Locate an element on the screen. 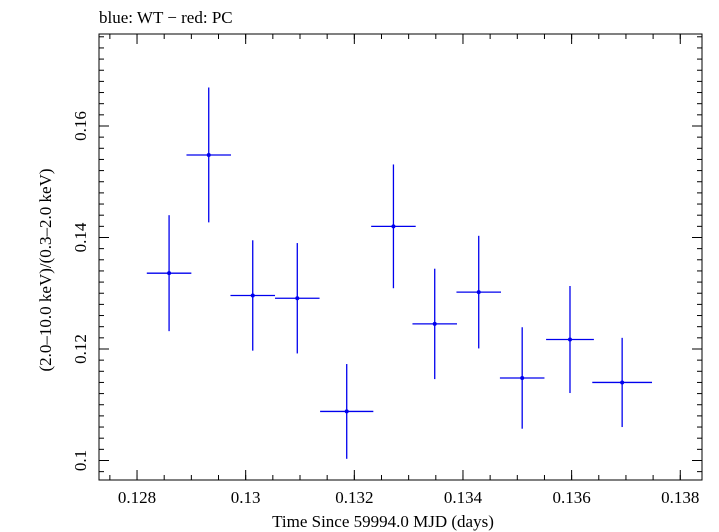  y-tick-label: 0.1 is located at coordinates (80, 460).